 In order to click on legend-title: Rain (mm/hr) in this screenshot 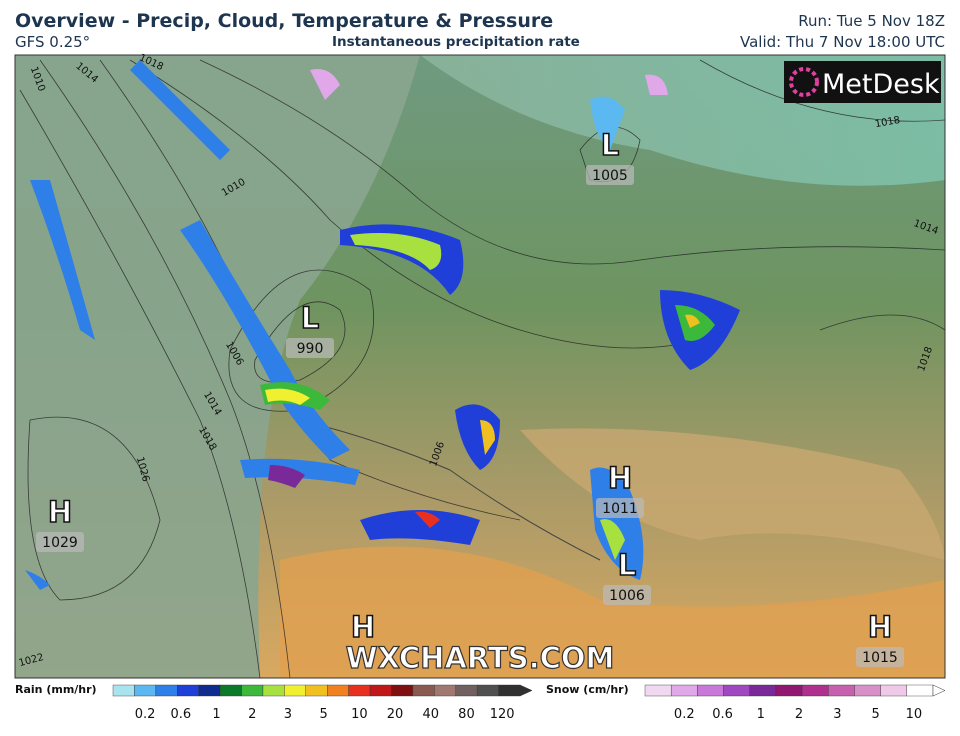, I will do `click(56, 689)`.